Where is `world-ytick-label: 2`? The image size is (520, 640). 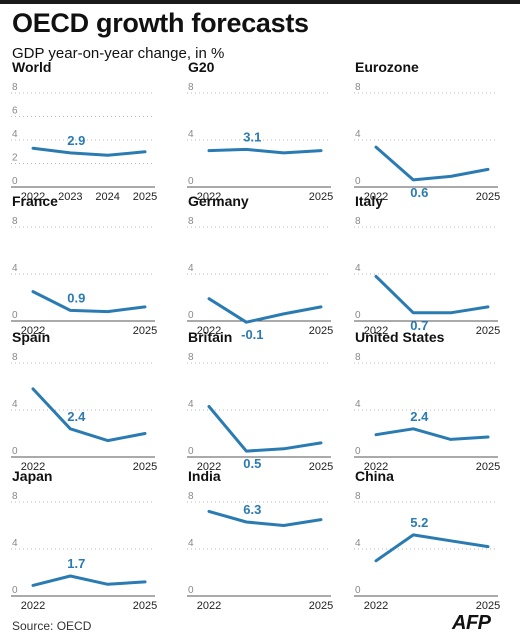 world-ytick-label: 2 is located at coordinates (15, 158).